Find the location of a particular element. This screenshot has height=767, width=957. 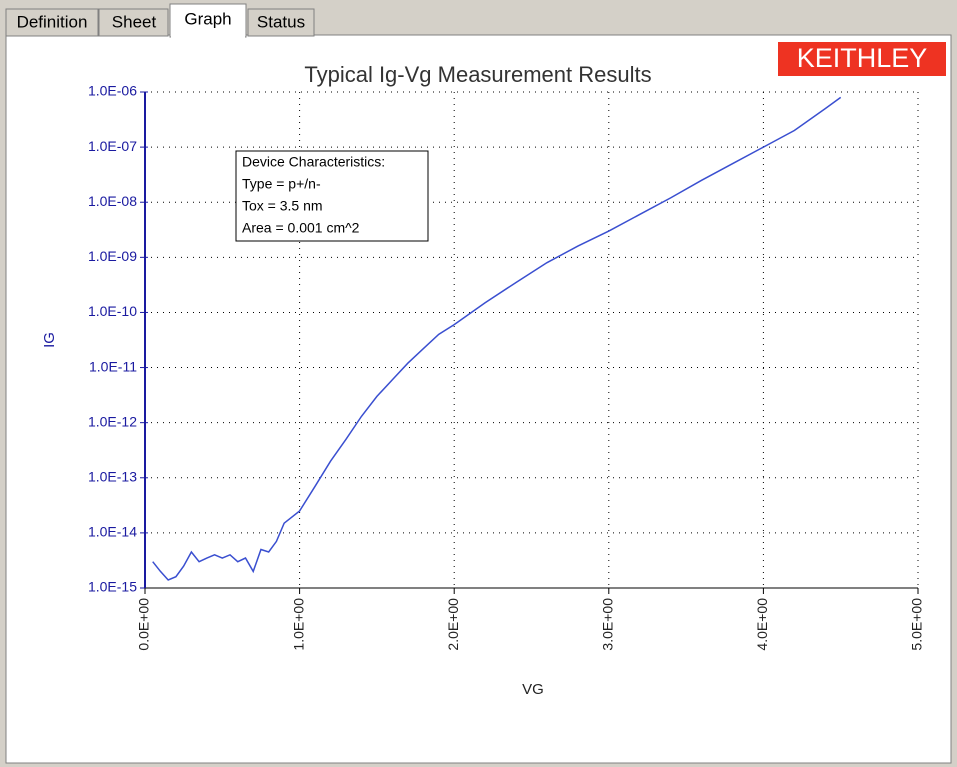

annotation: Type = p+/n- is located at coordinates (281, 184).